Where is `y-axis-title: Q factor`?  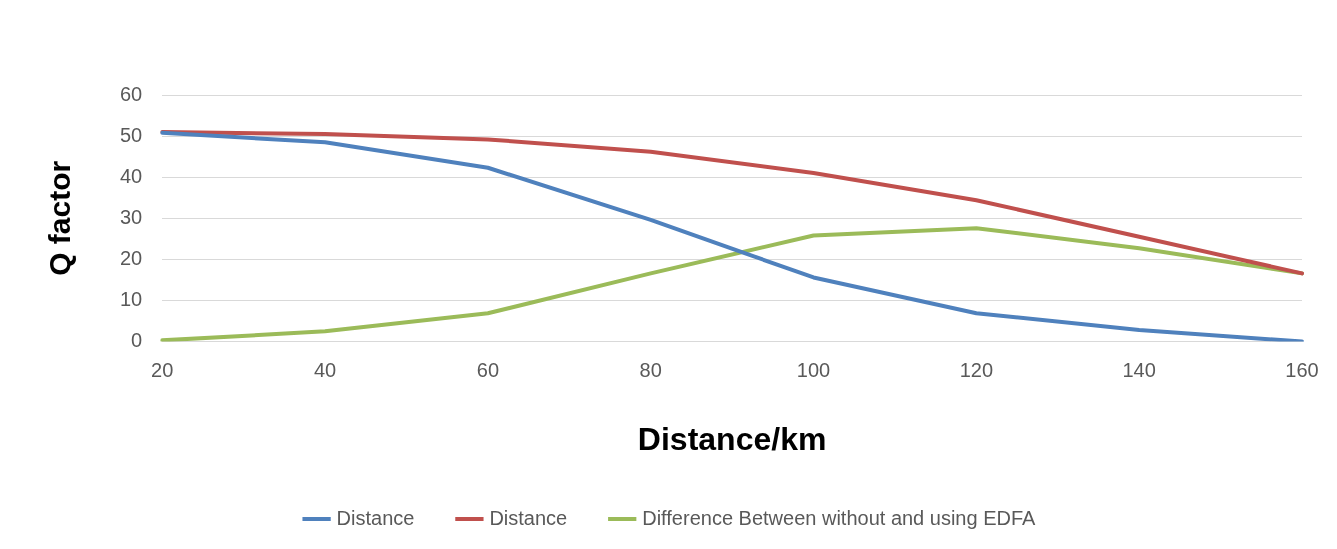 y-axis-title: Q factor is located at coordinates (60, 218).